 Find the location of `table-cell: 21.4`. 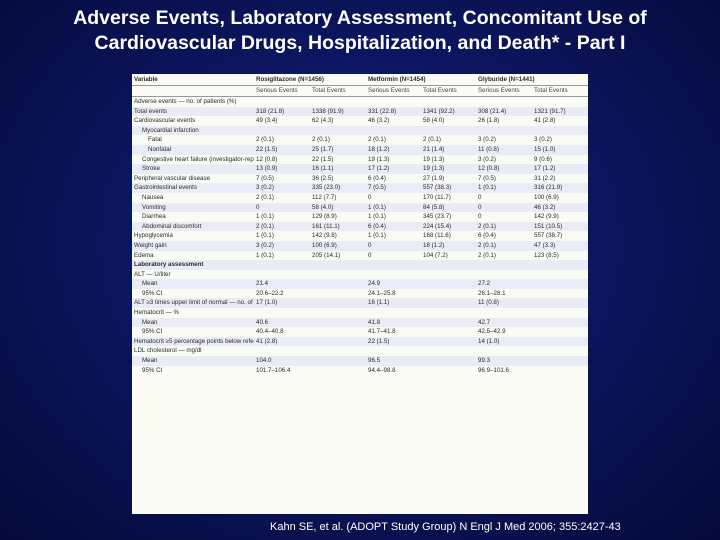

table-cell: 21.4 is located at coordinates (282, 284).